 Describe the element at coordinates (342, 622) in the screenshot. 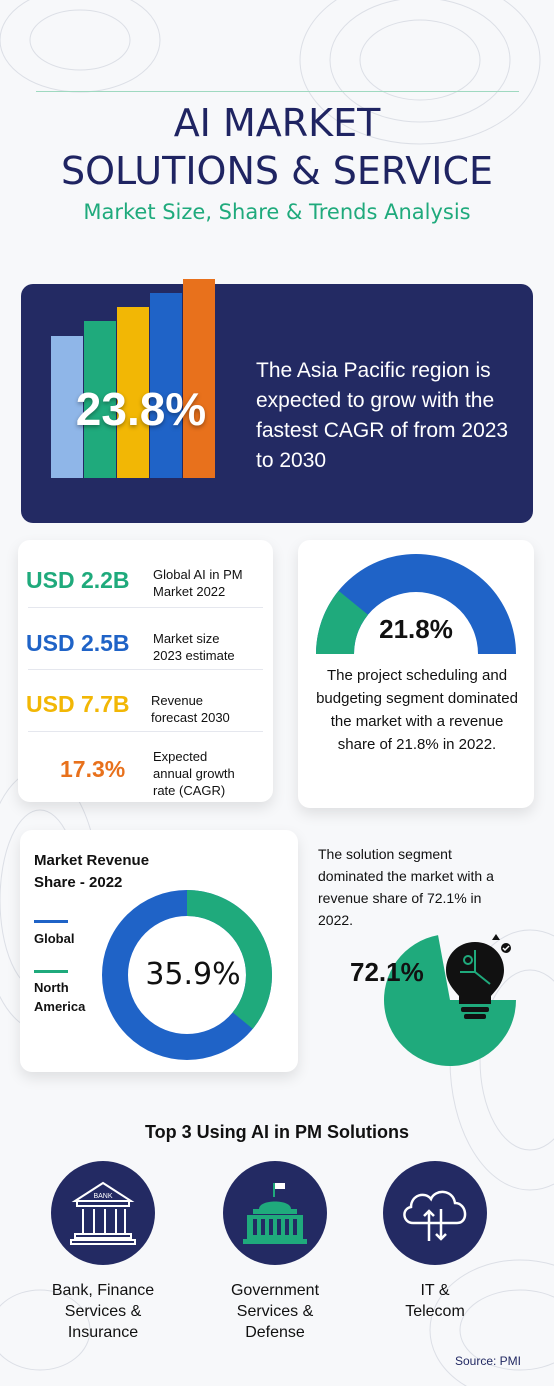

I see `gauge-share-arc` at that location.